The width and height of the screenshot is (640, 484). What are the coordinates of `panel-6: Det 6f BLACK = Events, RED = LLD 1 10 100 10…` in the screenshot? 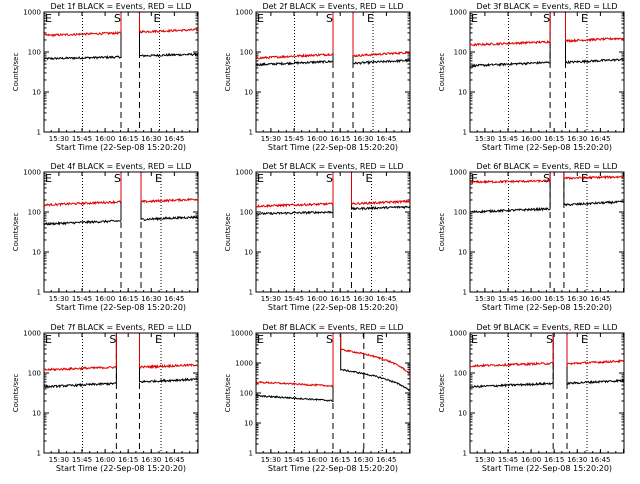 It's located at (531, 237).